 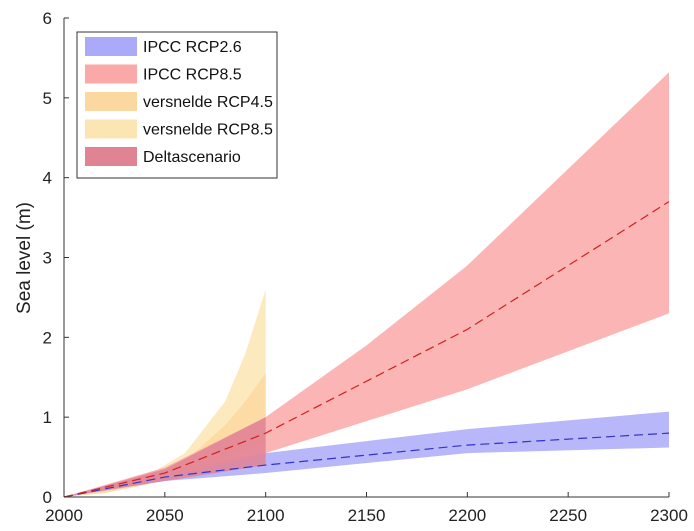 What do you see at coordinates (669, 515) in the screenshot?
I see `x-tick-label: 2300` at bounding box center [669, 515].